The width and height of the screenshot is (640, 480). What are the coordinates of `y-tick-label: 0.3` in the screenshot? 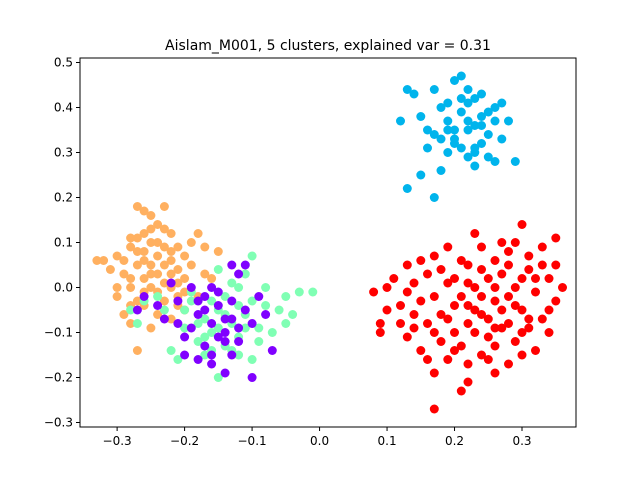 It's located at (63, 153).